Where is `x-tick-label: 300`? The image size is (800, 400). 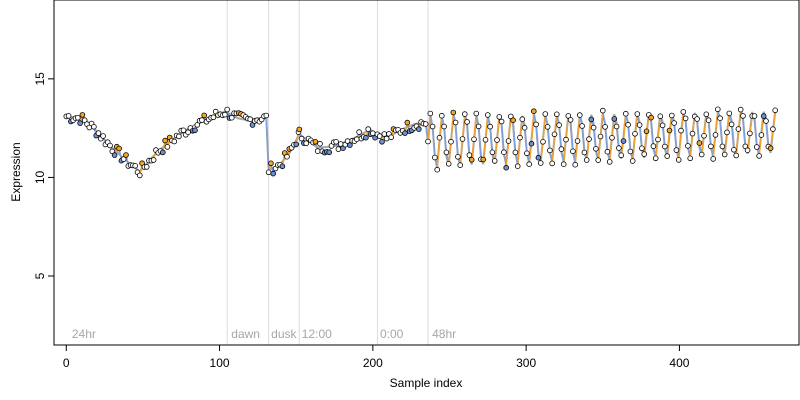 x-tick-label: 300 is located at coordinates (526, 363).